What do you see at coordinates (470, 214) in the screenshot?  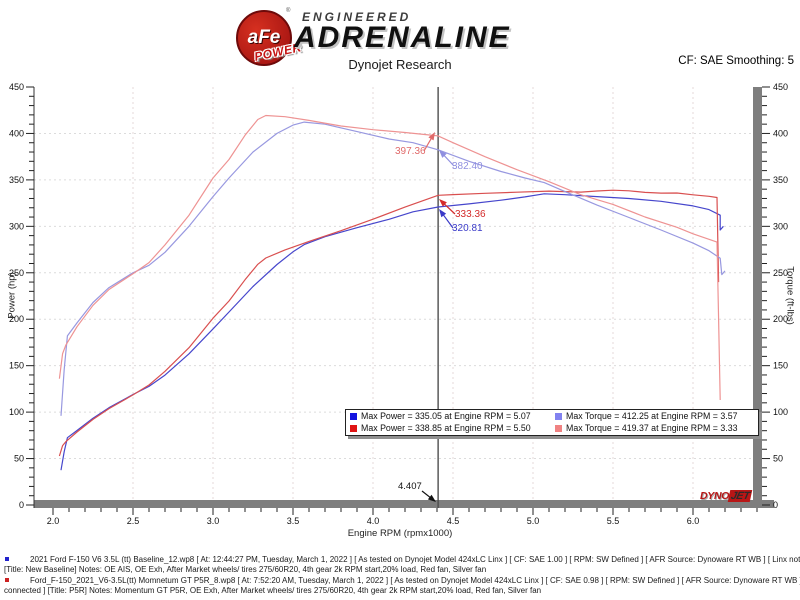 I see `annotation-power-p5r: 333.36` at bounding box center [470, 214].